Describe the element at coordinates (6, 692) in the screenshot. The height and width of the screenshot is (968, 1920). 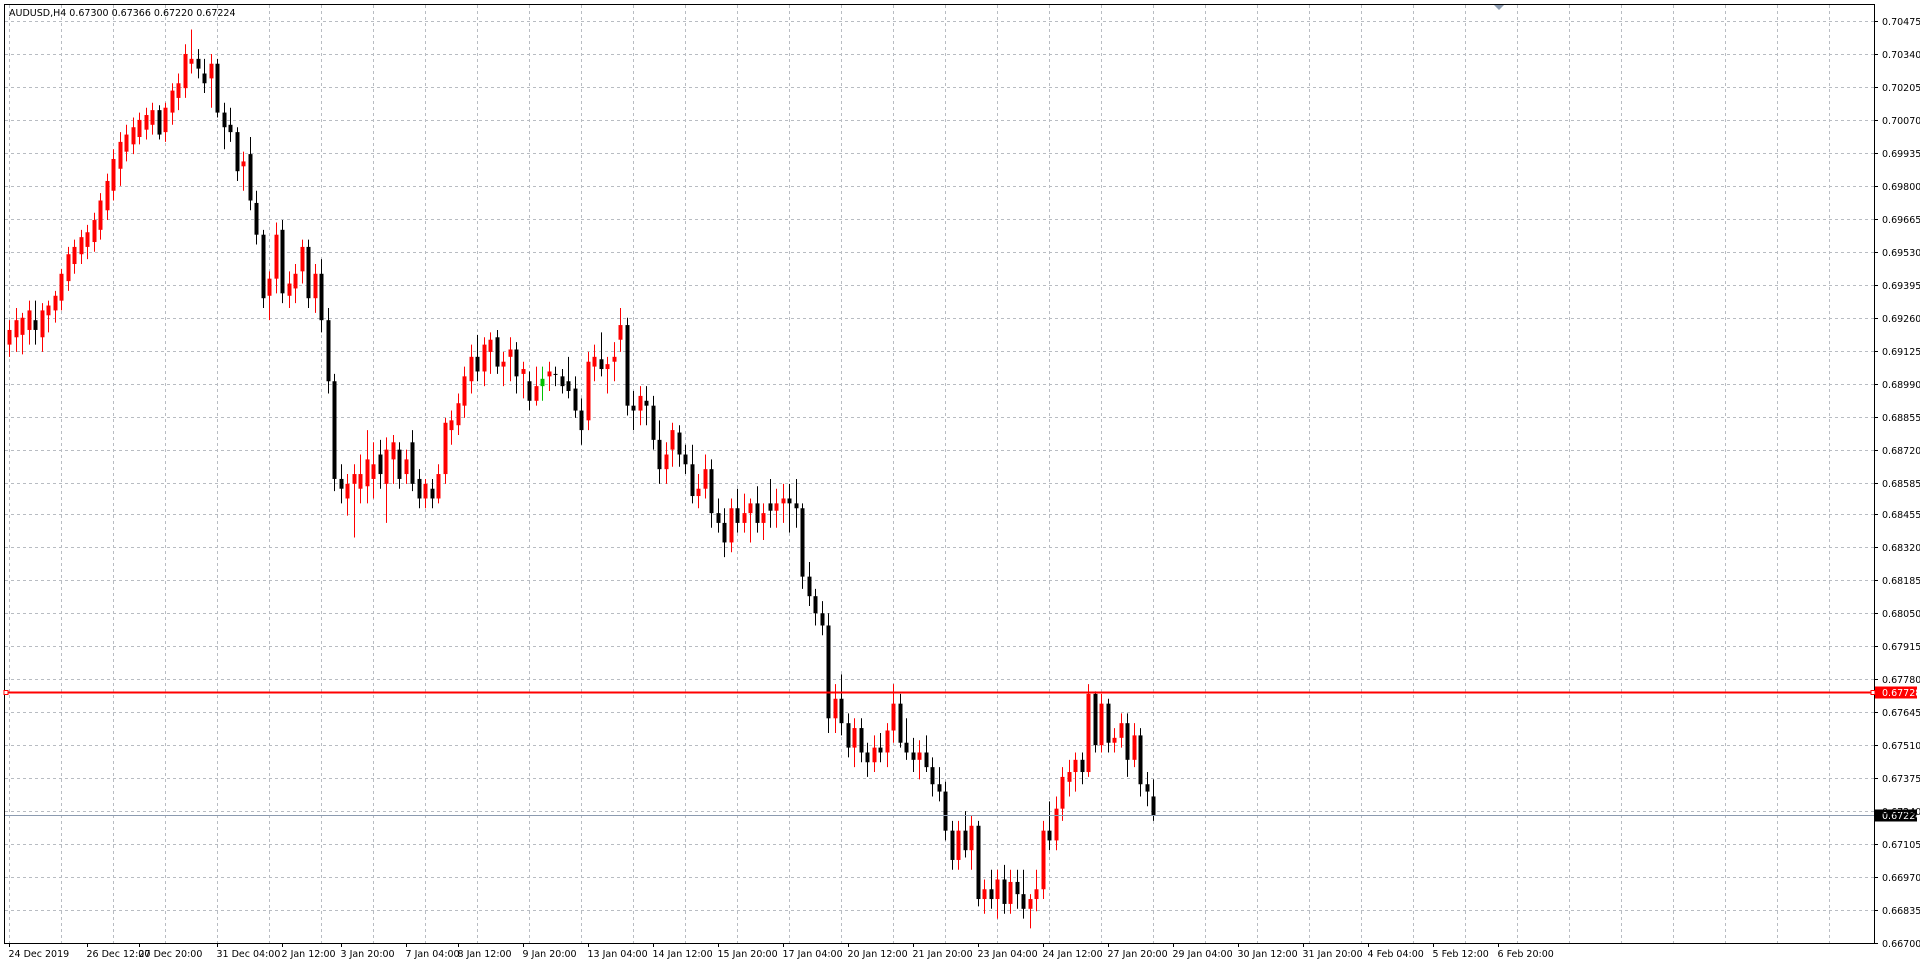
I see `horizontal-line-anchor-left` at that location.